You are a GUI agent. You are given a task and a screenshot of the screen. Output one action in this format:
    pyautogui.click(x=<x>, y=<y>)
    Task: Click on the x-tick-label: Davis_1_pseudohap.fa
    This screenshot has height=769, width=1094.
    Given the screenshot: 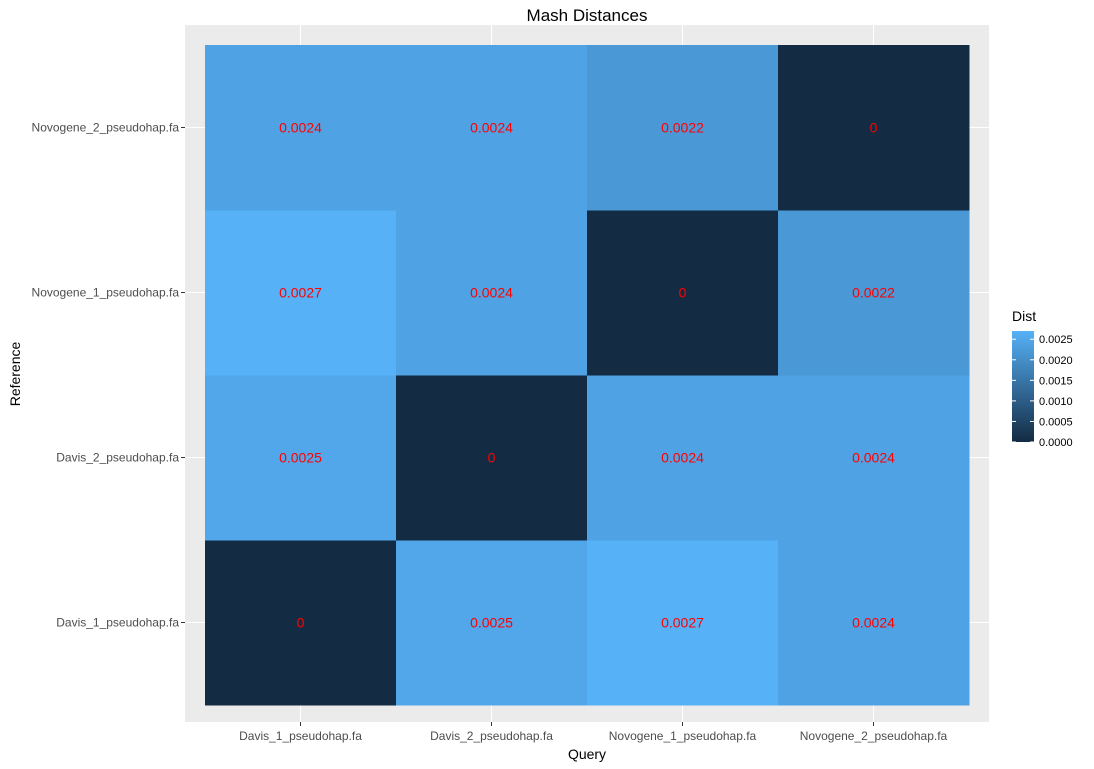 What is the action you would take?
    pyautogui.click(x=300, y=736)
    